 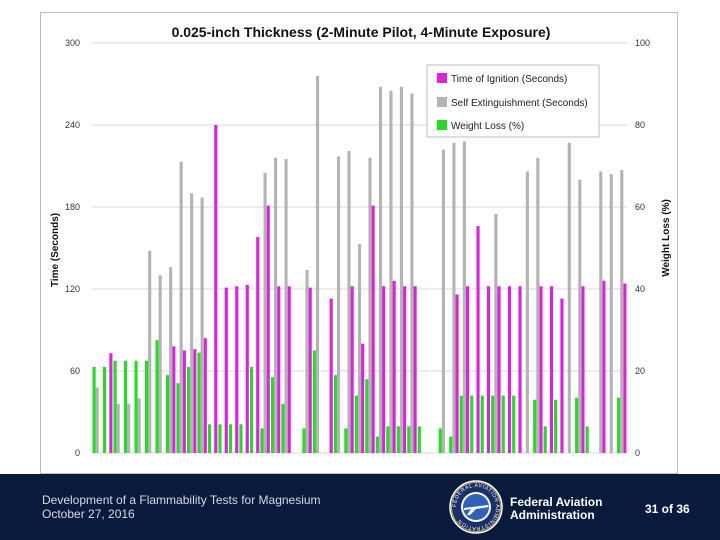 What do you see at coordinates (640, 371) in the screenshot?
I see `y2-tick-label: 20` at bounding box center [640, 371].